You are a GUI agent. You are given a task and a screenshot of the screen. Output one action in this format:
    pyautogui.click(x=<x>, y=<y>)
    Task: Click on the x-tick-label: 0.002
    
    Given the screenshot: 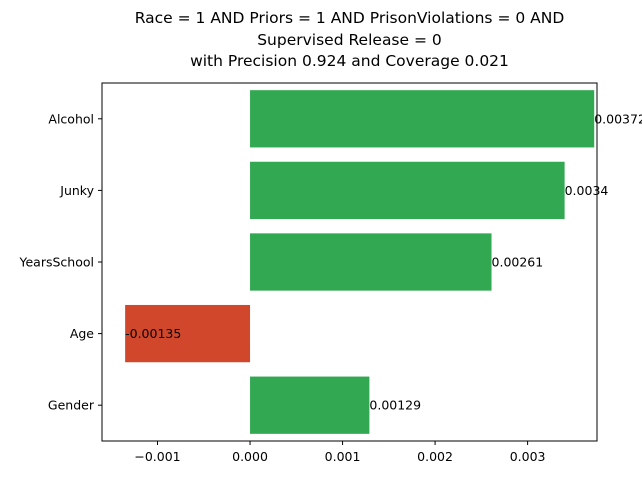 What is the action you would take?
    pyautogui.click(x=435, y=456)
    